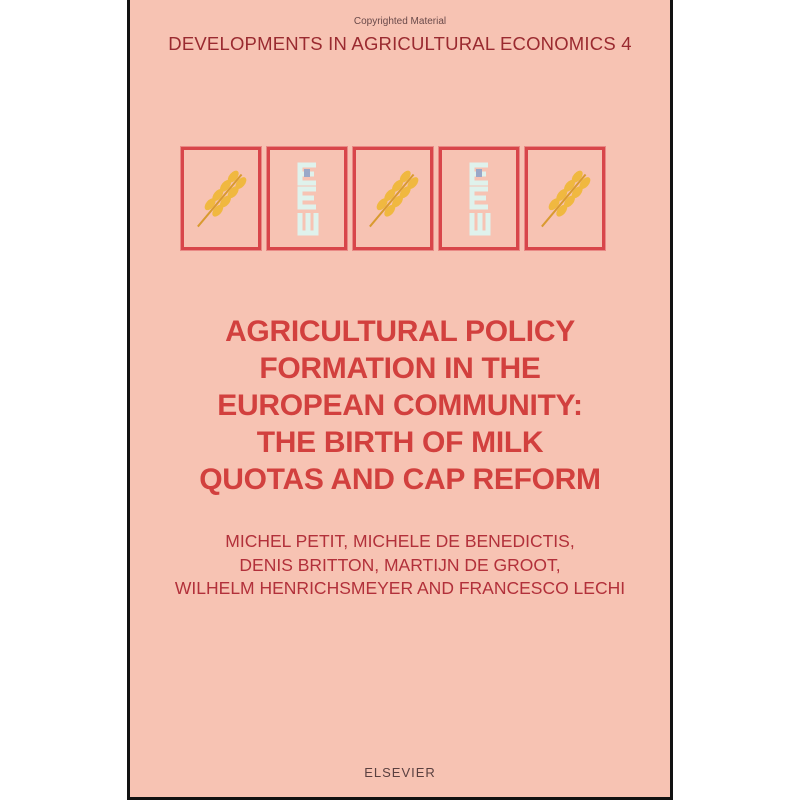  I want to click on title-line: EUROPEAN COMMUNITY:, so click(400, 405).